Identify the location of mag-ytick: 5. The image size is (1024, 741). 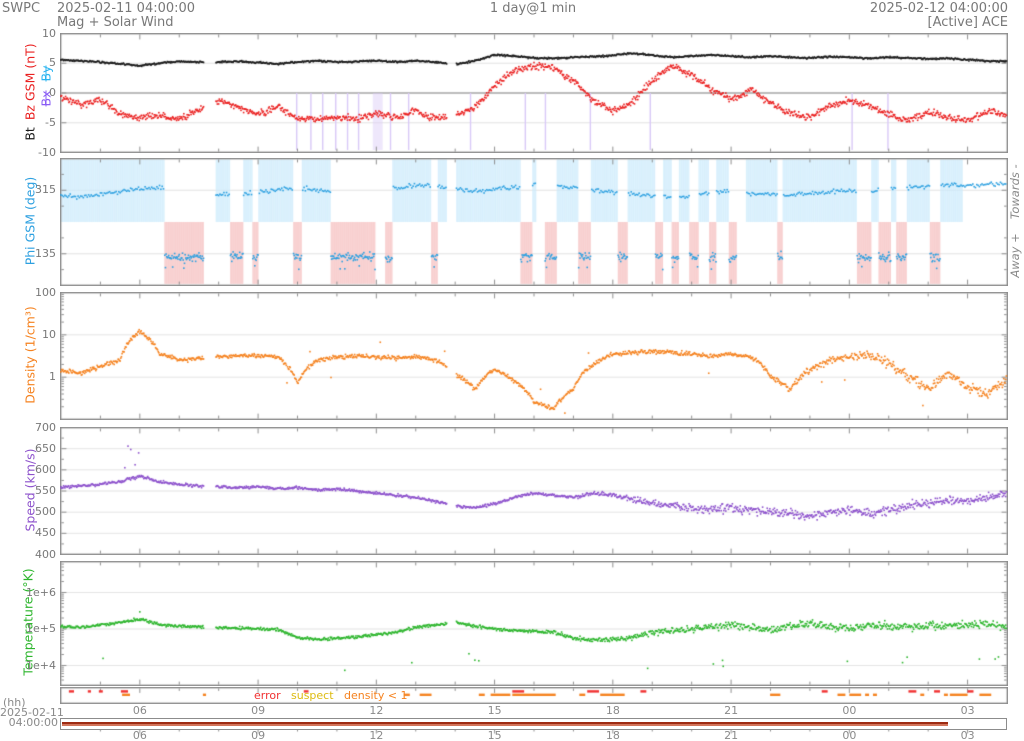
(52, 63).